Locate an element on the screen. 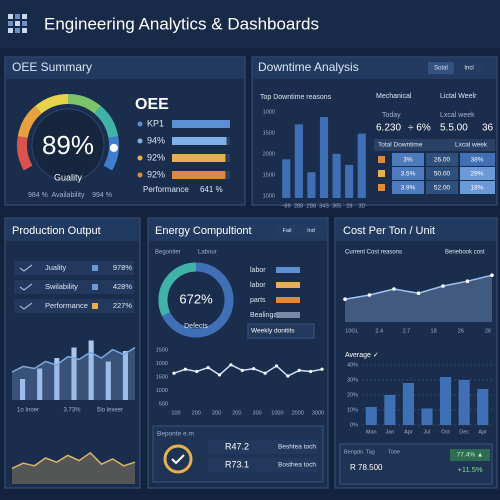 The height and width of the screenshot is (500, 500). table-cell: 3% is located at coordinates (408, 160).